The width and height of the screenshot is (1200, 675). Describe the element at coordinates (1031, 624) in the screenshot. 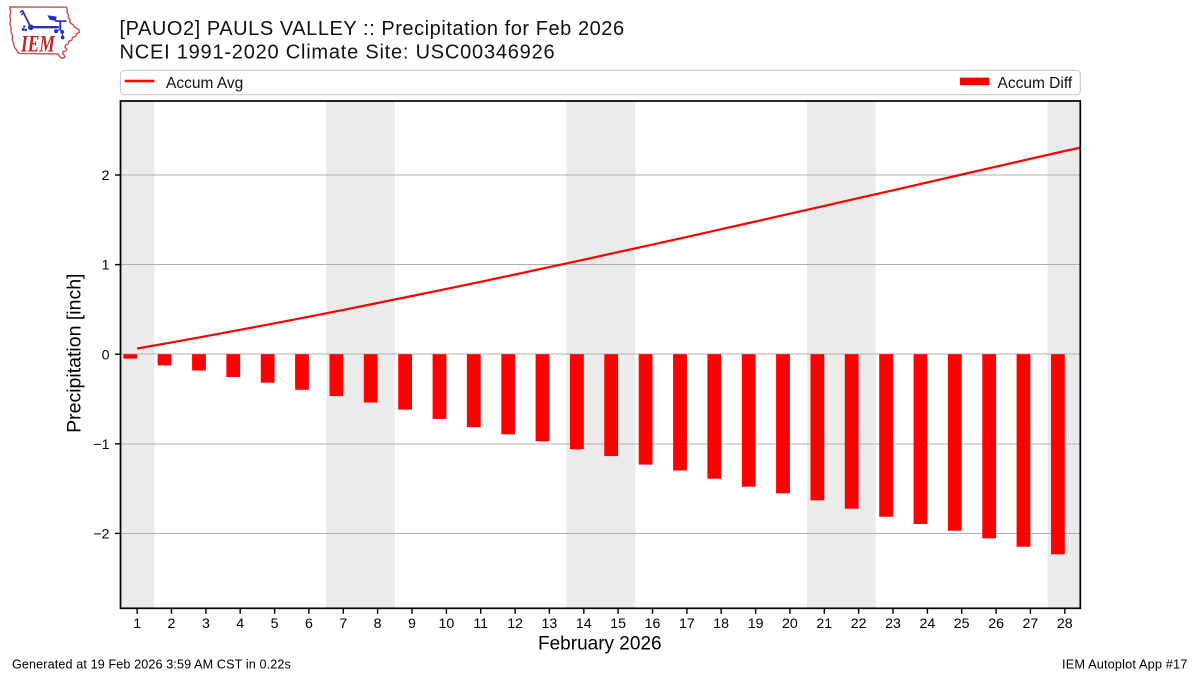

I see `svg-text: 27` at that location.